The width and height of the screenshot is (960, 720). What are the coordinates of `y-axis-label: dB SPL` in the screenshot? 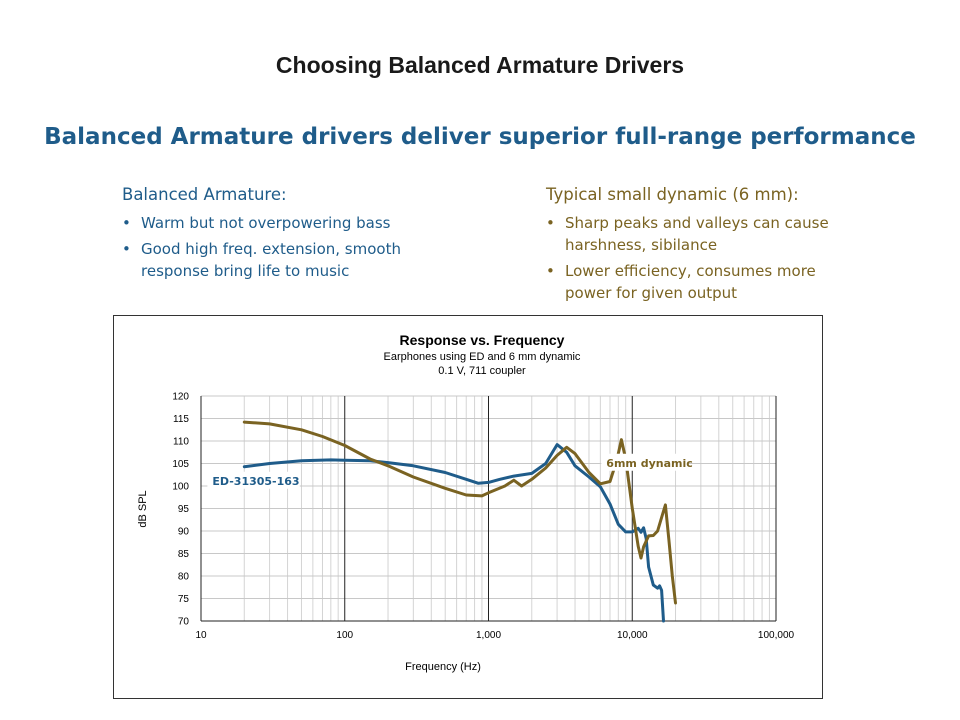 It's located at (143, 508).